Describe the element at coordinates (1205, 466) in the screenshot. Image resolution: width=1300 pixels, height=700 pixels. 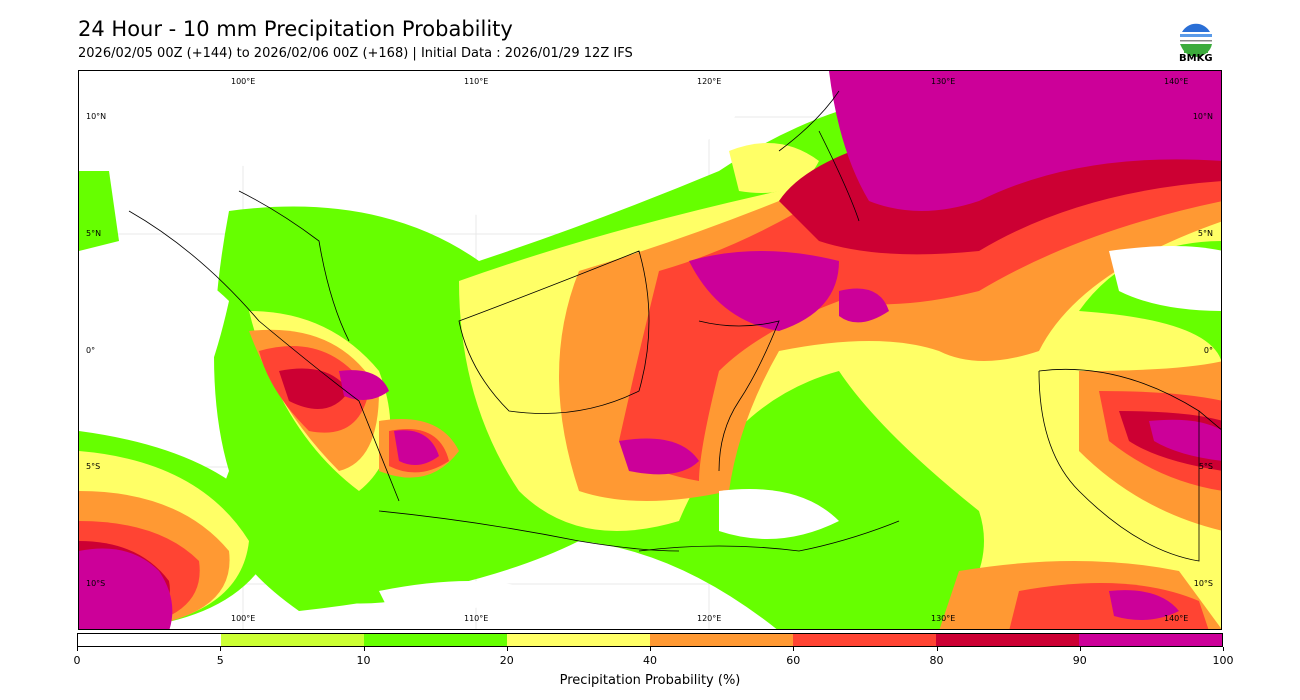
I see `lat-label-right: 5°S` at that location.